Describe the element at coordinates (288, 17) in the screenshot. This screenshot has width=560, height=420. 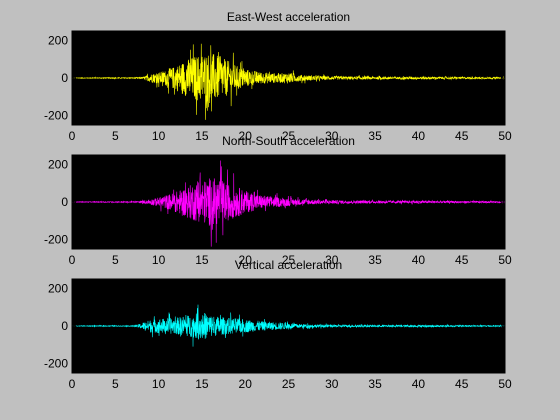
I see `chart-title: East-West acceleration` at that location.